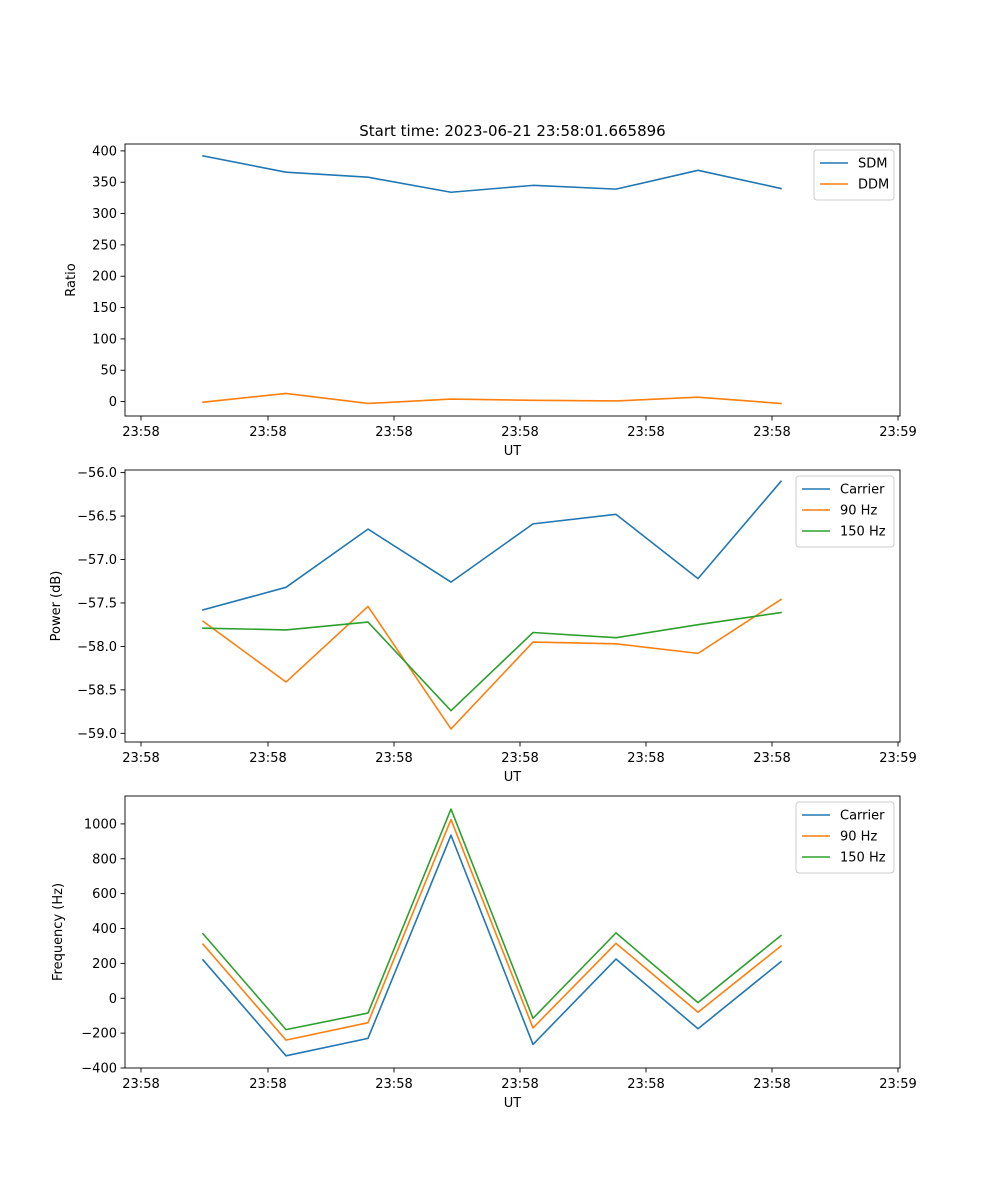  Describe the element at coordinates (97, 473) in the screenshot. I see `y-tick-label: −56.0` at that location.